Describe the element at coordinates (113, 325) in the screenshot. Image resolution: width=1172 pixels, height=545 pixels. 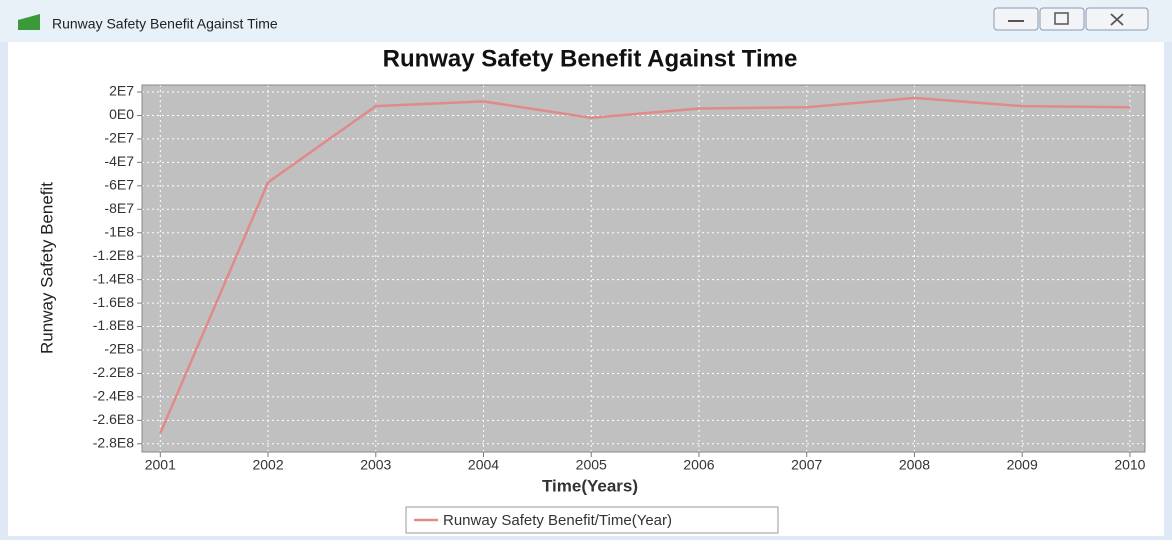
I see `y-tick-label: -1.8E8` at that location.